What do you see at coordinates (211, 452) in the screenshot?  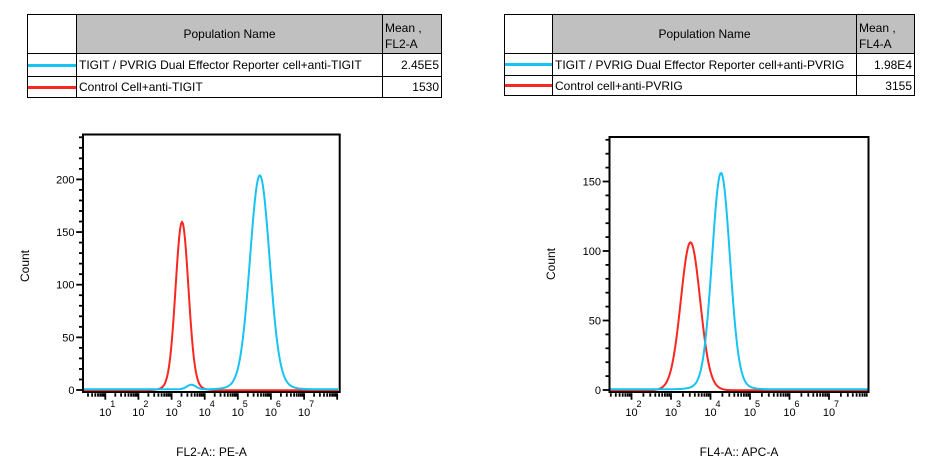 I see `svg-text: FL2-A:: PE-A` at bounding box center [211, 452].